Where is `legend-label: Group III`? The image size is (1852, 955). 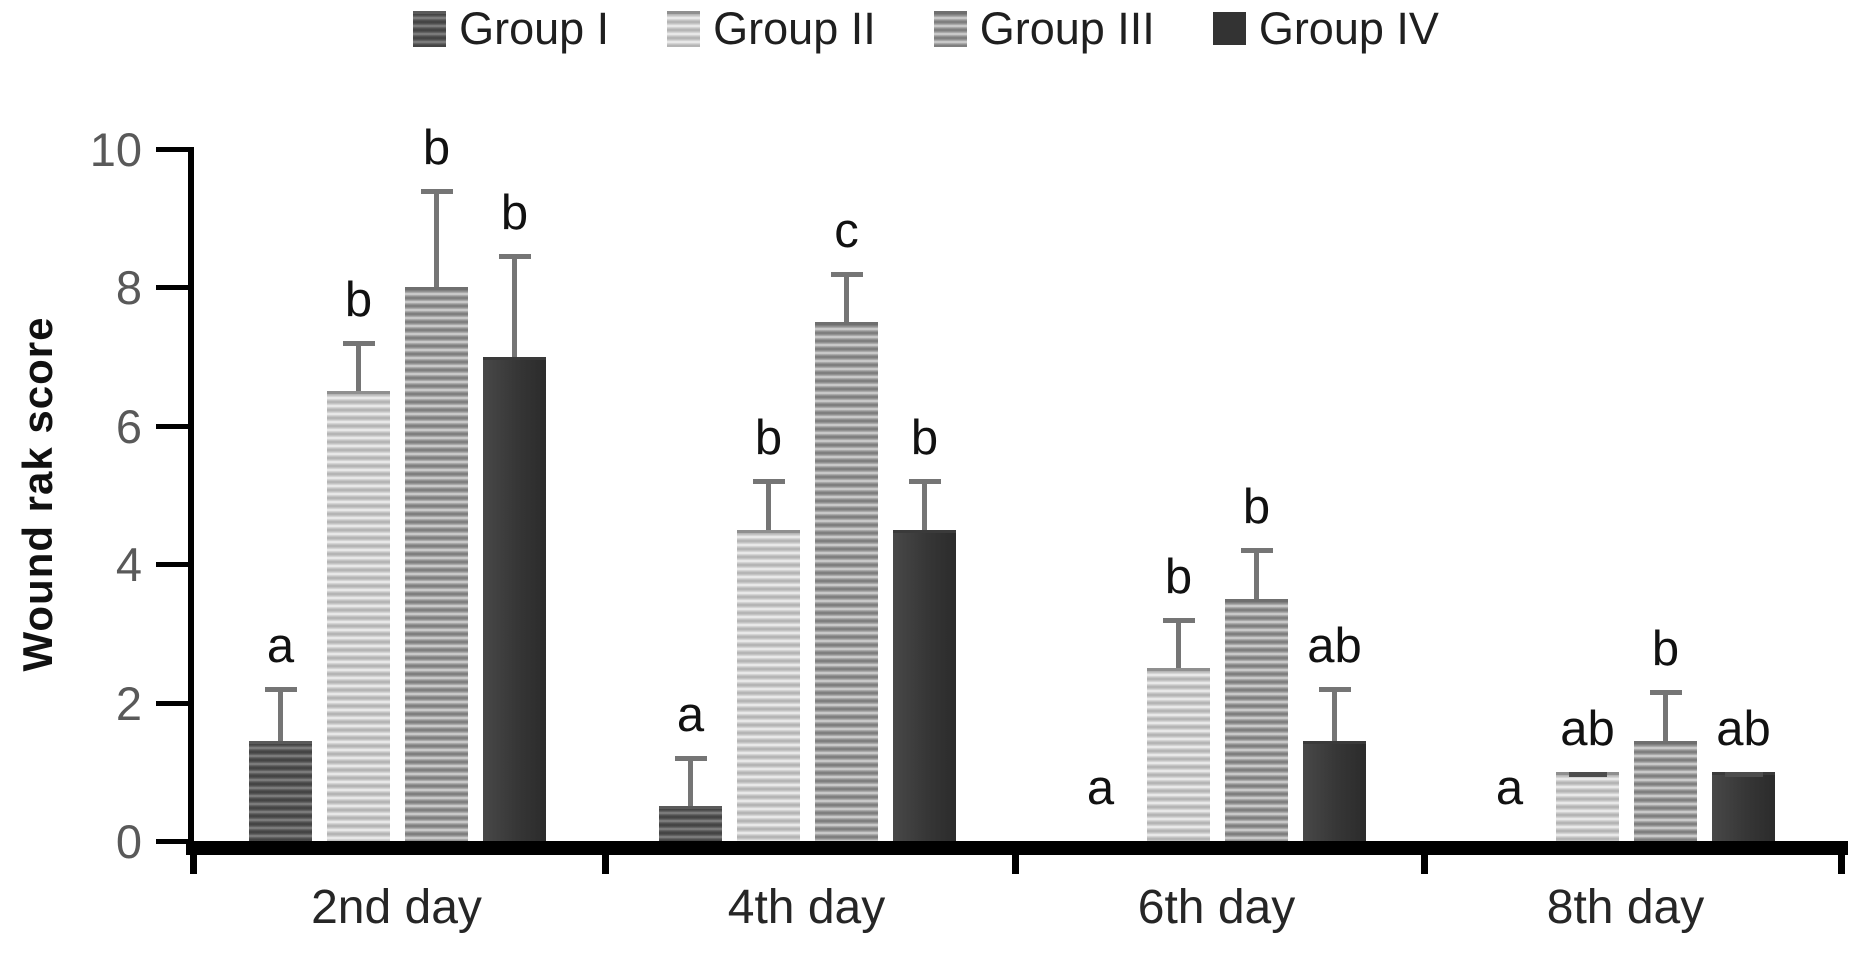 legend-label: Group III is located at coordinates (1067, 28).